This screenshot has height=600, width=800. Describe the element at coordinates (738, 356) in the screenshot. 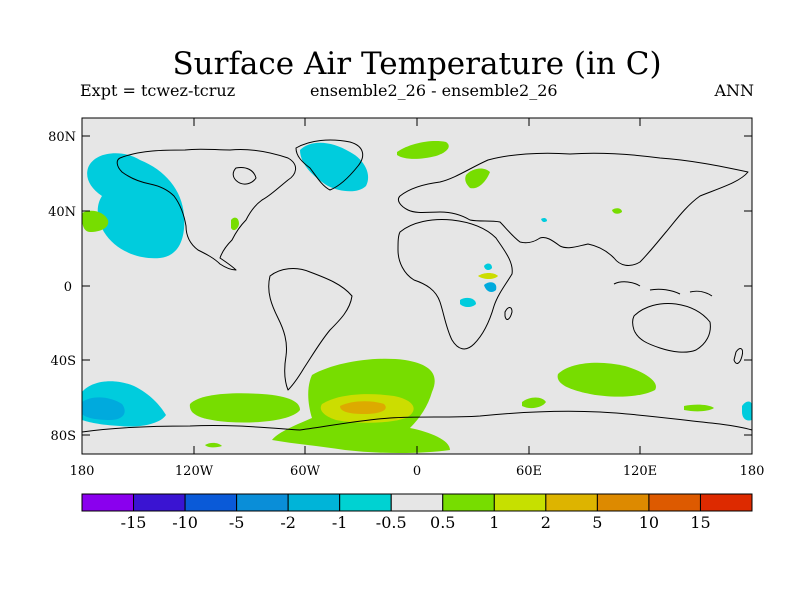

I see `coastline-new-zealand` at that location.